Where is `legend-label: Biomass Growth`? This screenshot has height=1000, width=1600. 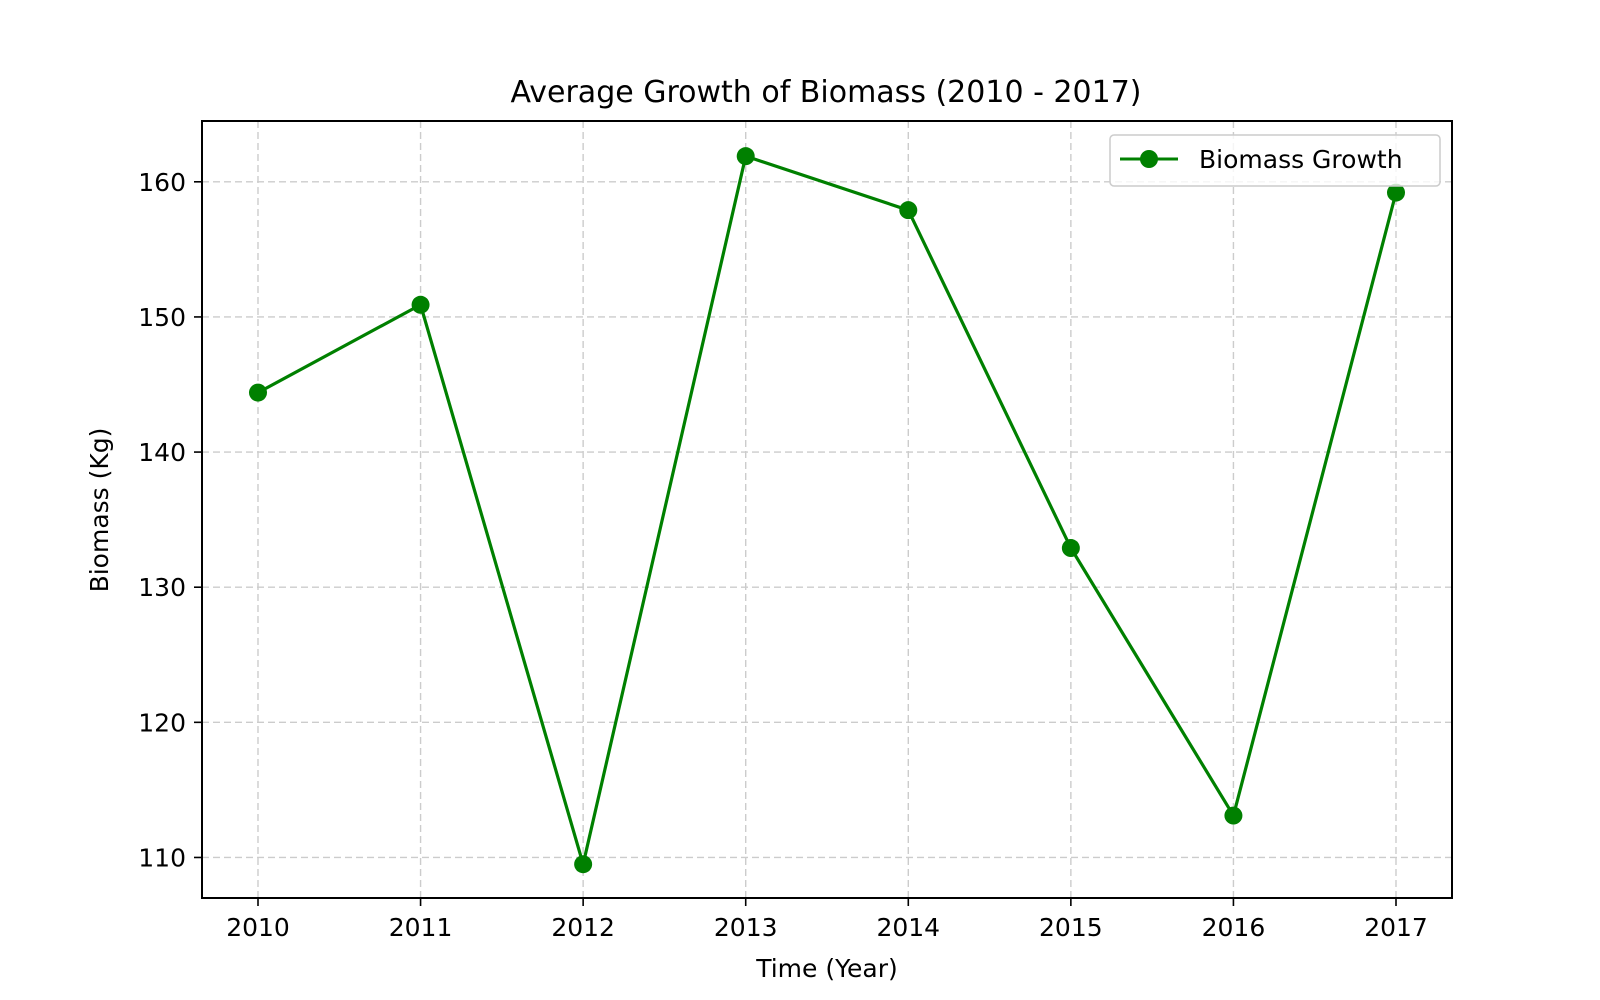
legend-label: Biomass Growth is located at coordinates (1301, 159).